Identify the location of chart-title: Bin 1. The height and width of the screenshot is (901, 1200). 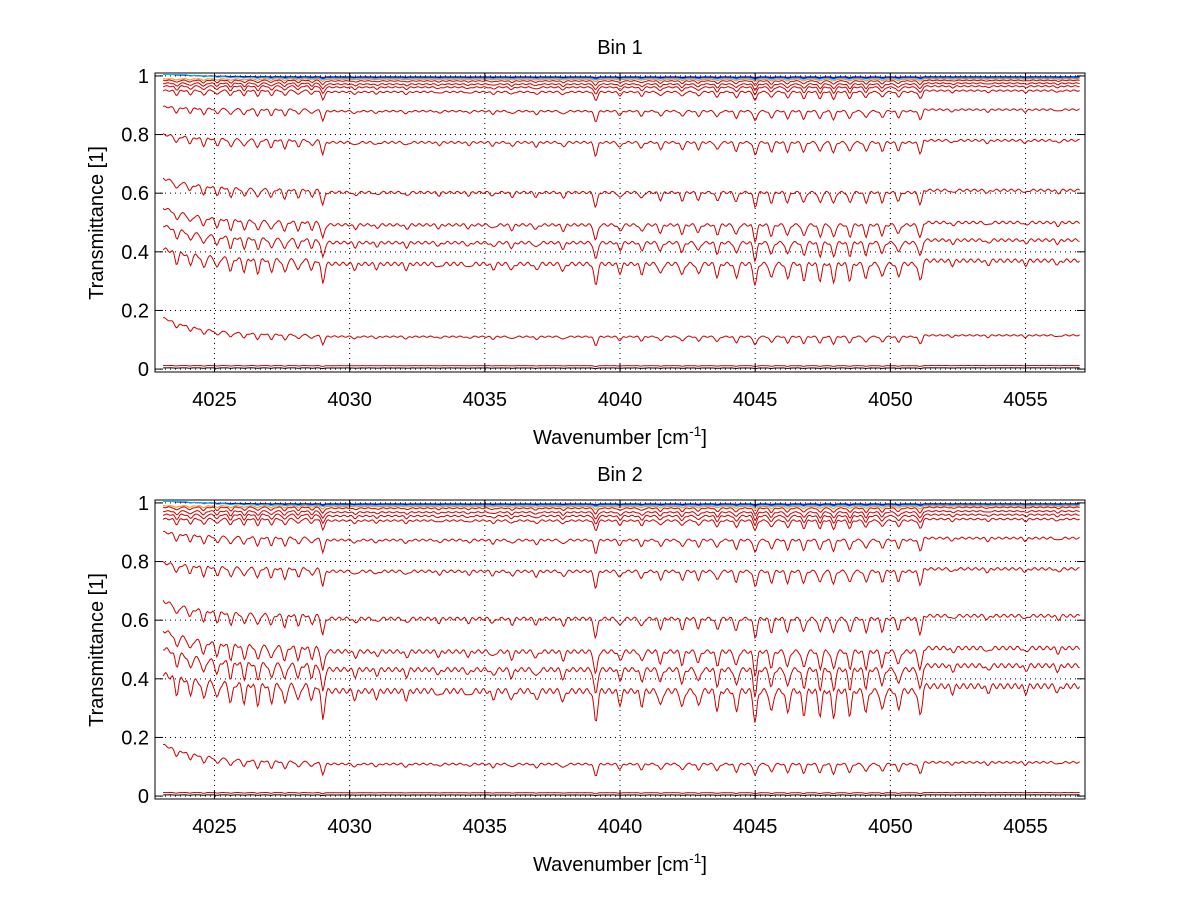
(620, 48).